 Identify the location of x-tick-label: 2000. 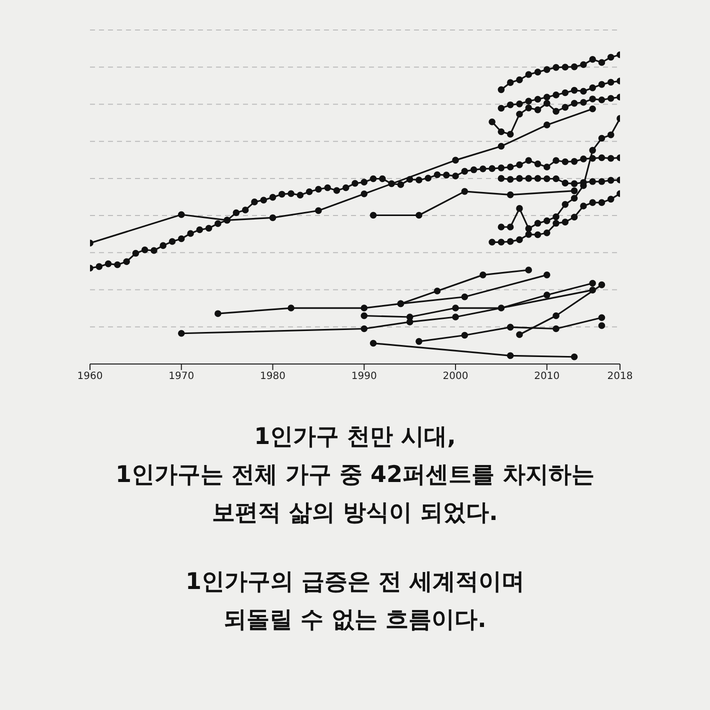
(455, 376).